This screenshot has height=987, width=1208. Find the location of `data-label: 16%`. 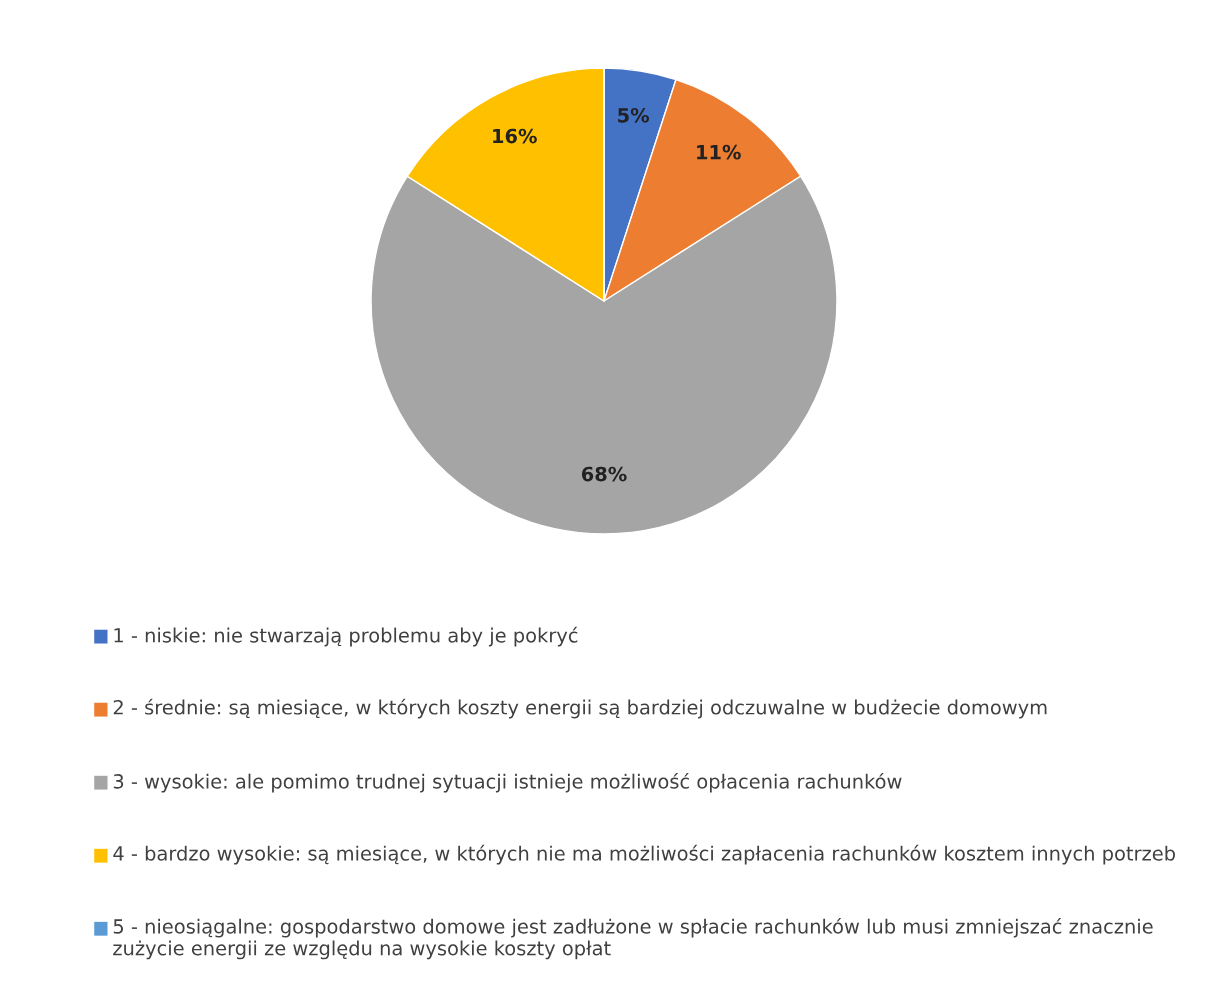

data-label: 16% is located at coordinates (515, 136).